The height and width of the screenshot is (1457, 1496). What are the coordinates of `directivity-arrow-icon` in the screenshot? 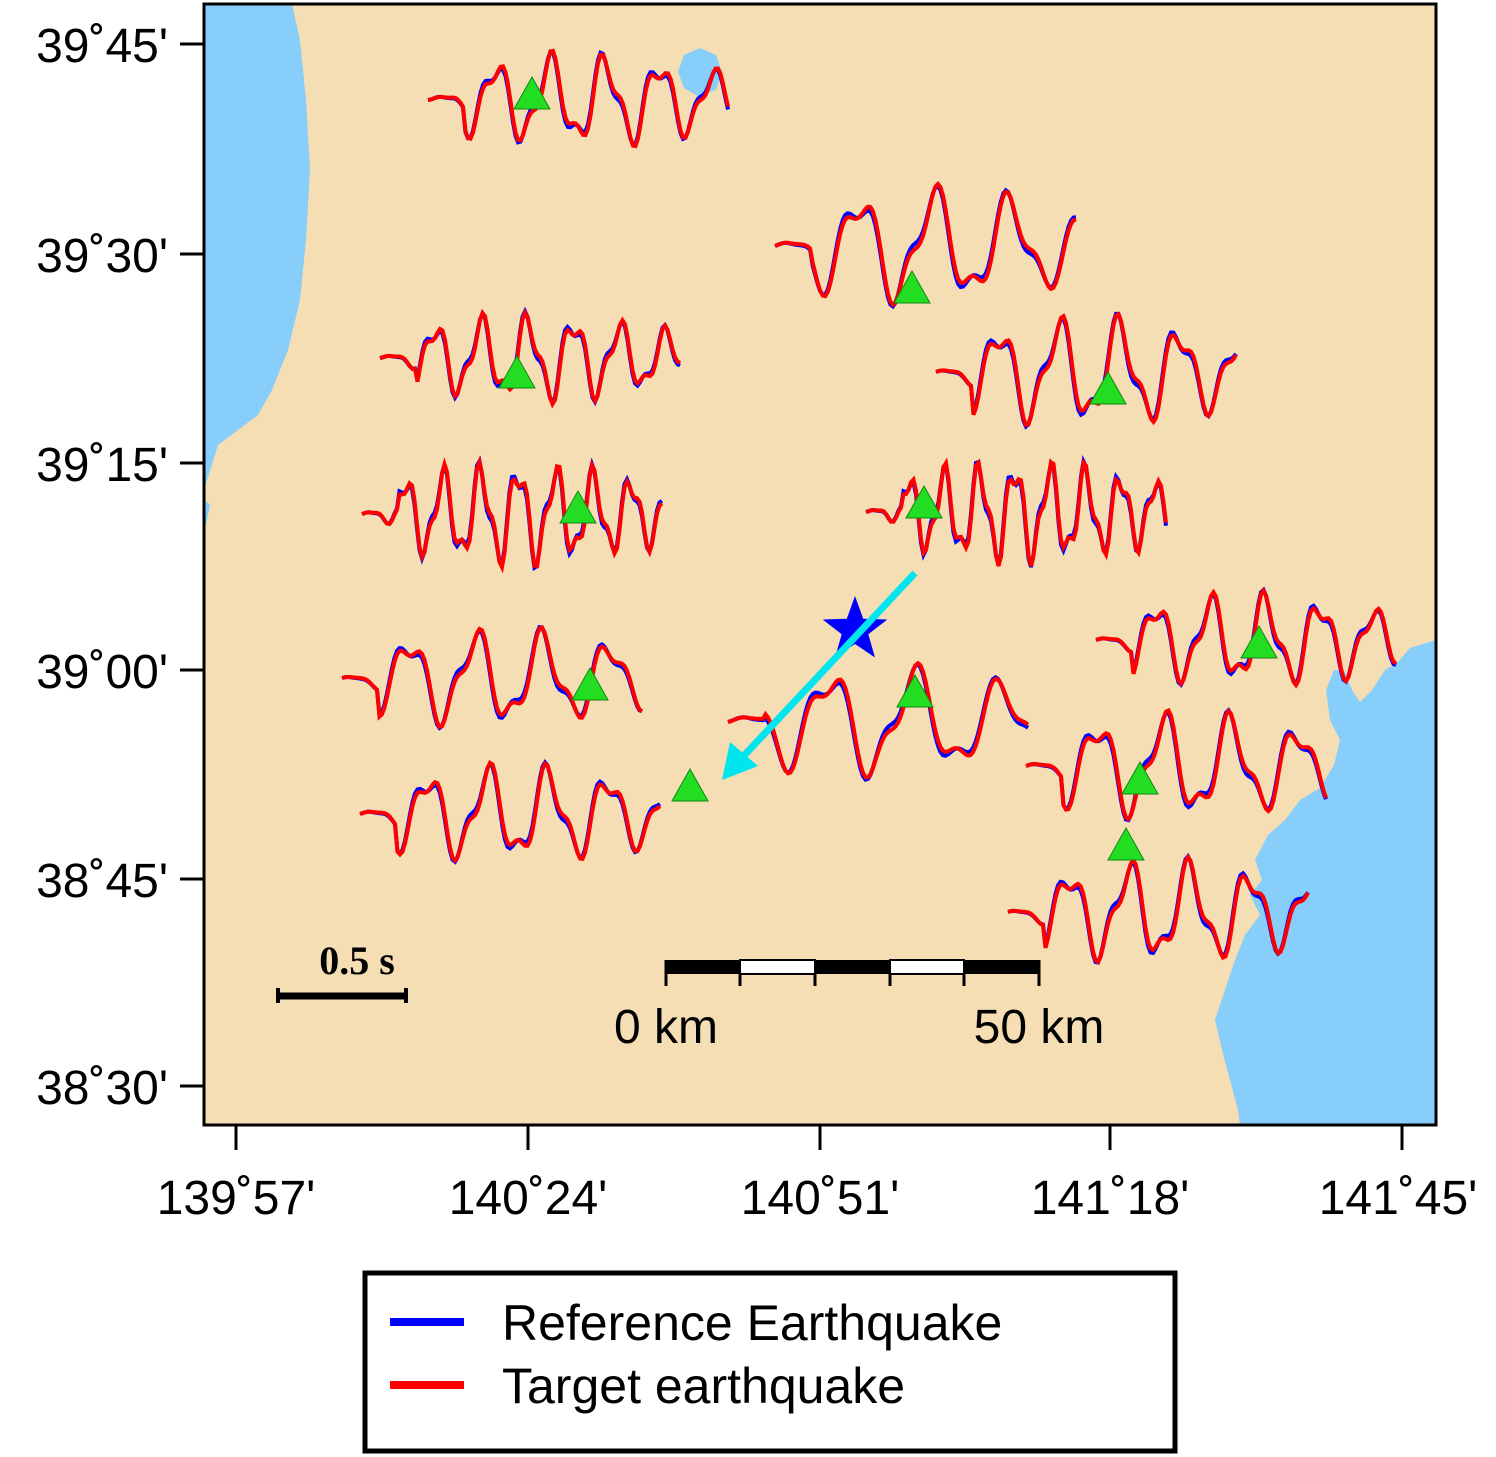 It's located at (820, 675).